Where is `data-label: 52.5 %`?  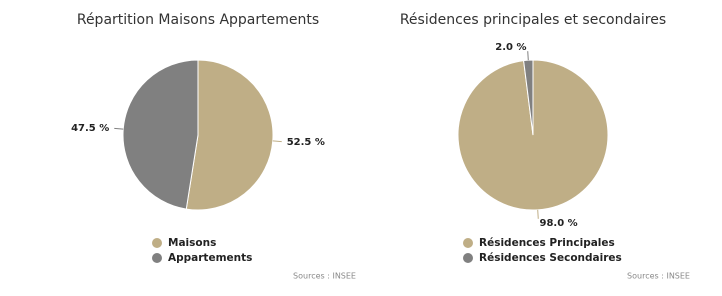 data-label: 52.5 % is located at coordinates (306, 142).